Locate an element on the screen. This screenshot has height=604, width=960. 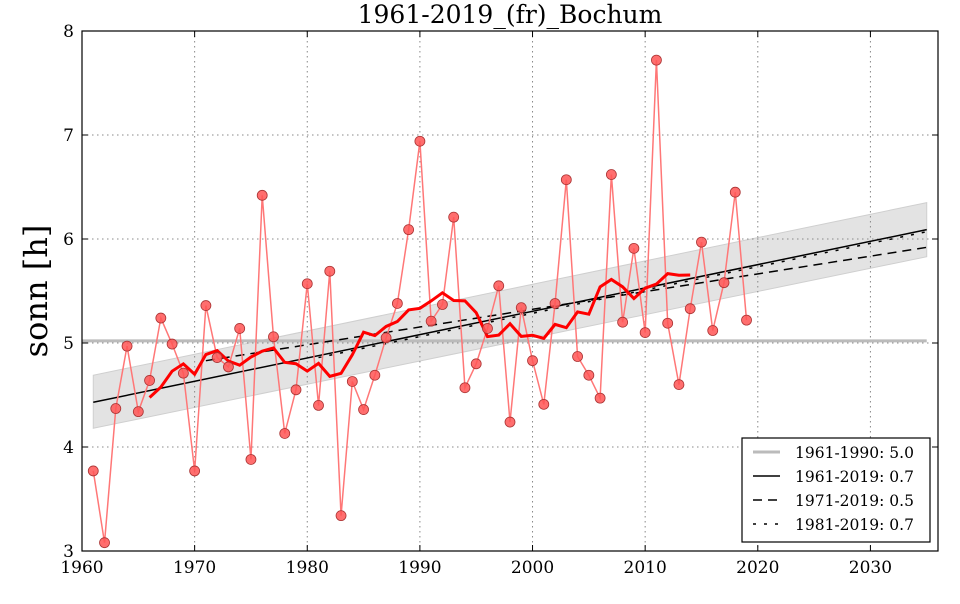
x-tick-label: 2000 is located at coordinates (532, 568).